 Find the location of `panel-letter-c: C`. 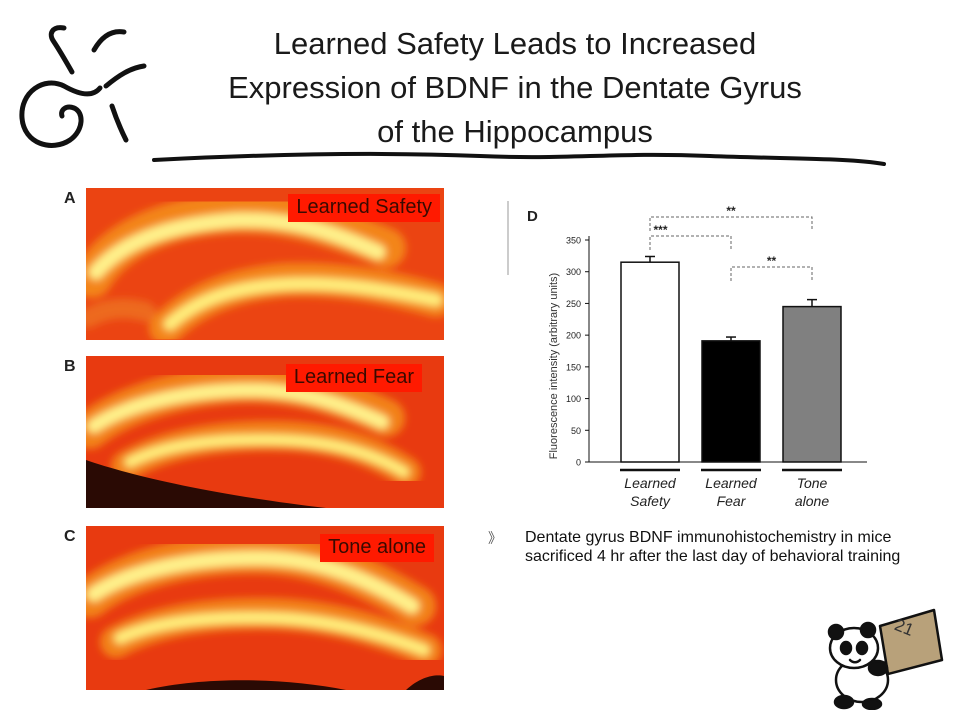

panel-letter-c: C is located at coordinates (70, 536).